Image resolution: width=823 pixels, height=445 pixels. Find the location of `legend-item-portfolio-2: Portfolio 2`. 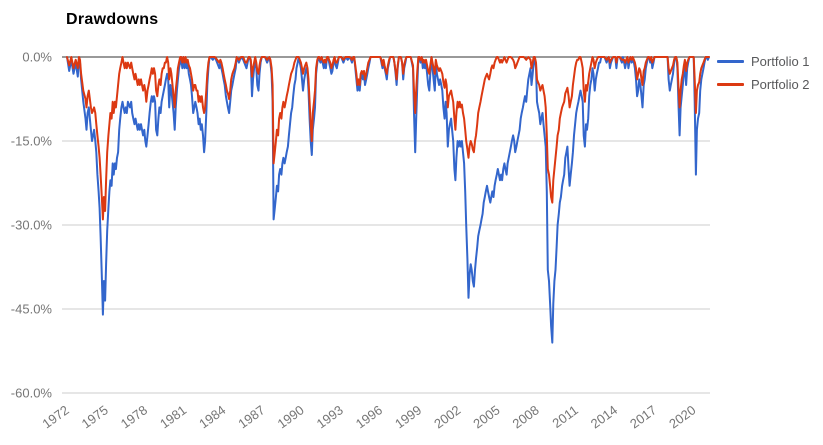

legend-item-portfolio-2: Portfolio 2 is located at coordinates (763, 84).